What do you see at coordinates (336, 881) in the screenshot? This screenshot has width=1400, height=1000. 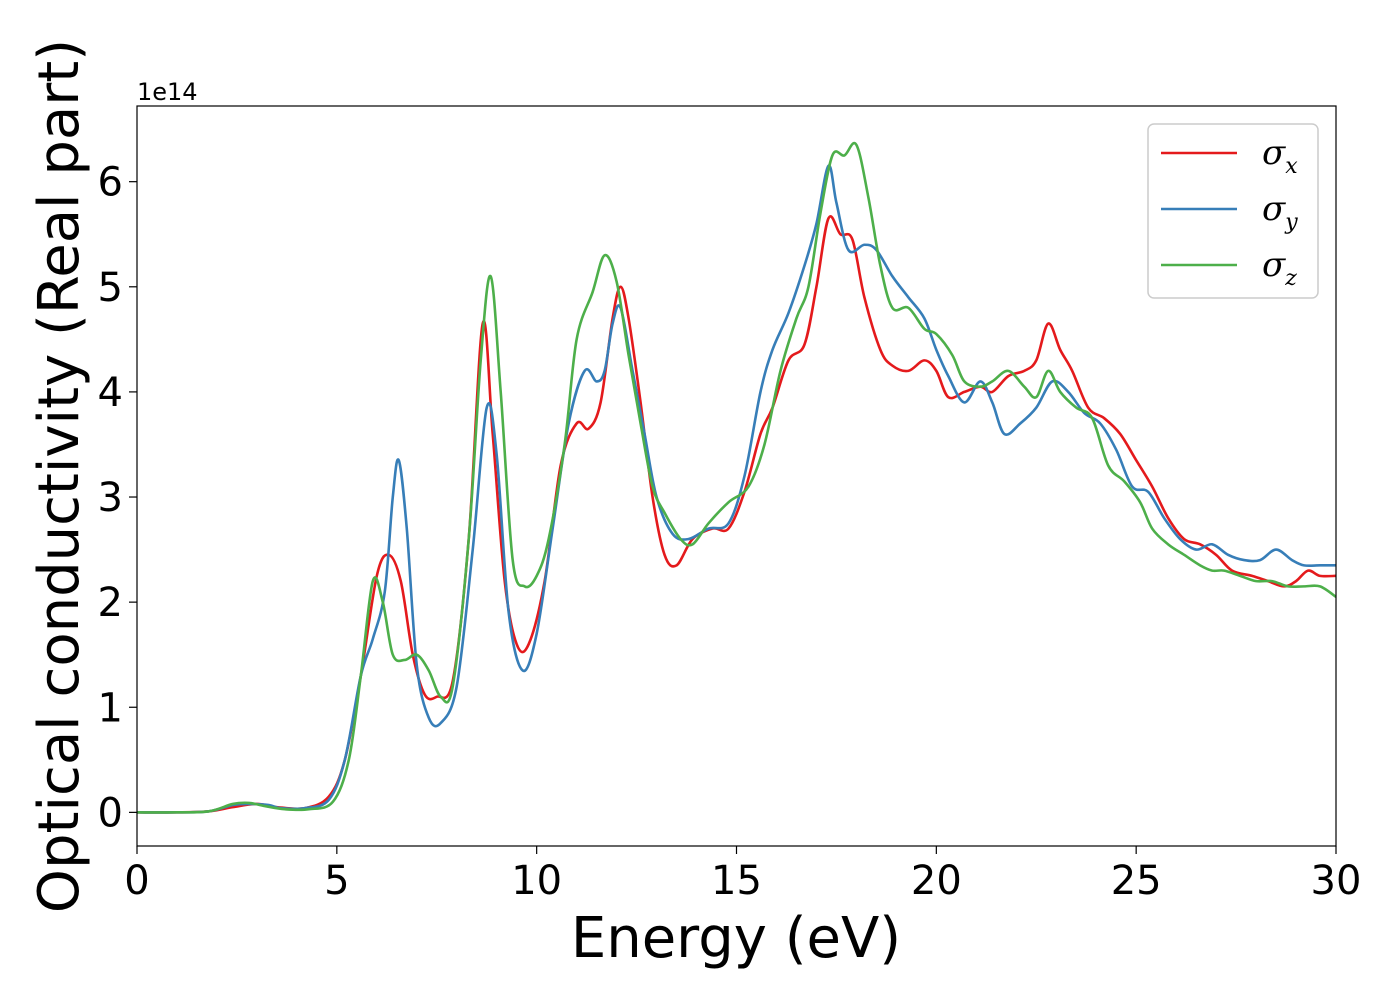 I see `x-tick-label: 5` at bounding box center [336, 881].